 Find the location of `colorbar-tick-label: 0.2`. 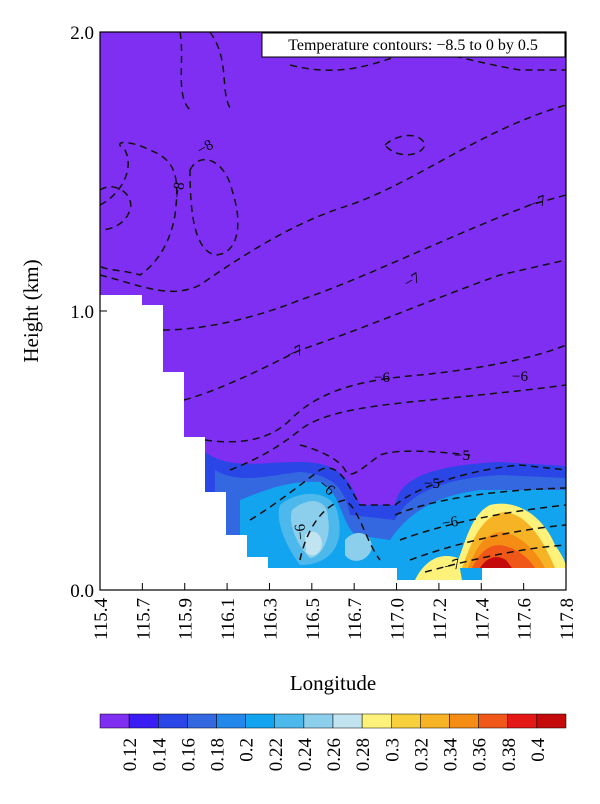

colorbar-tick-label: 0.2 is located at coordinates (247, 750).